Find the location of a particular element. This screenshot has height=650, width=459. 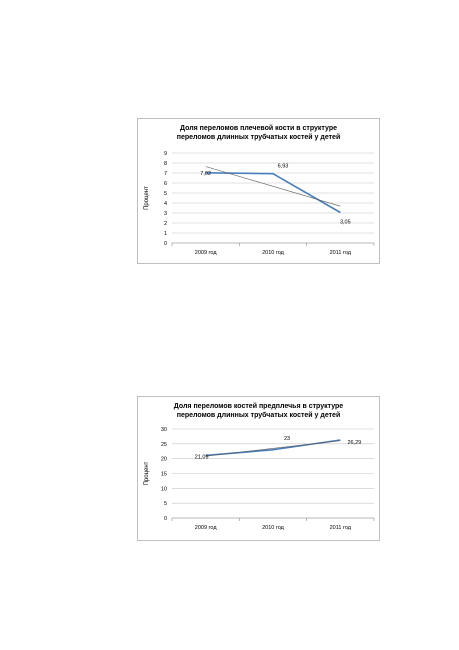

y-tick-label: 10 is located at coordinates (164, 489).